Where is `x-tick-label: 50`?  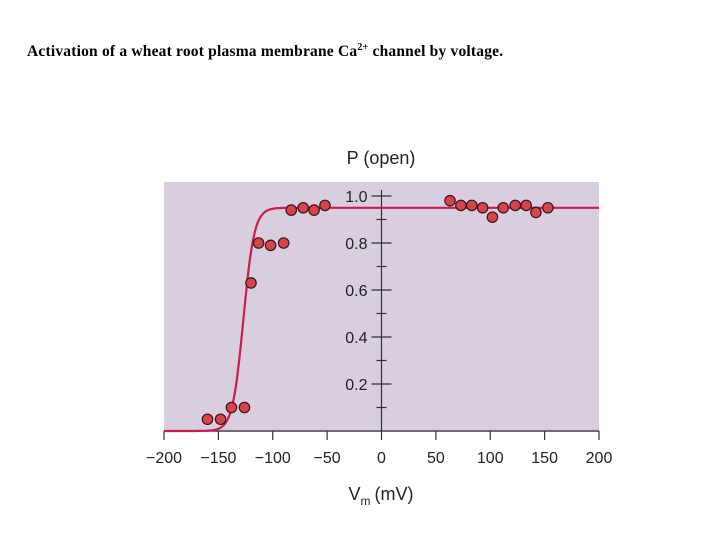 x-tick-label: 50 is located at coordinates (436, 458).